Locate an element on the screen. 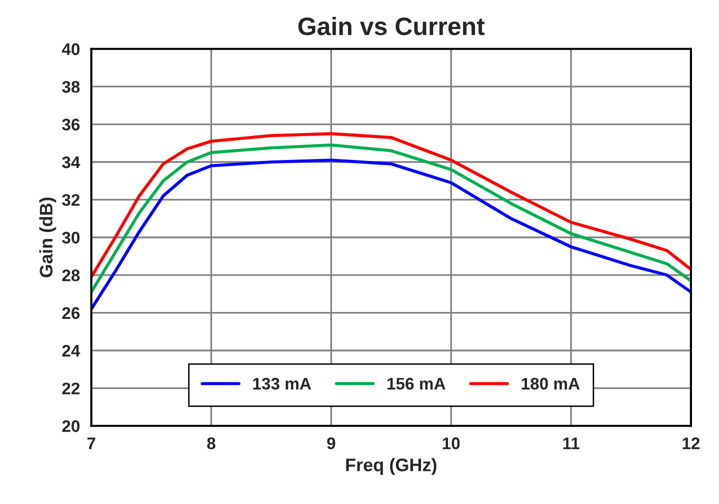  x-tick-label: 10 is located at coordinates (451, 443).